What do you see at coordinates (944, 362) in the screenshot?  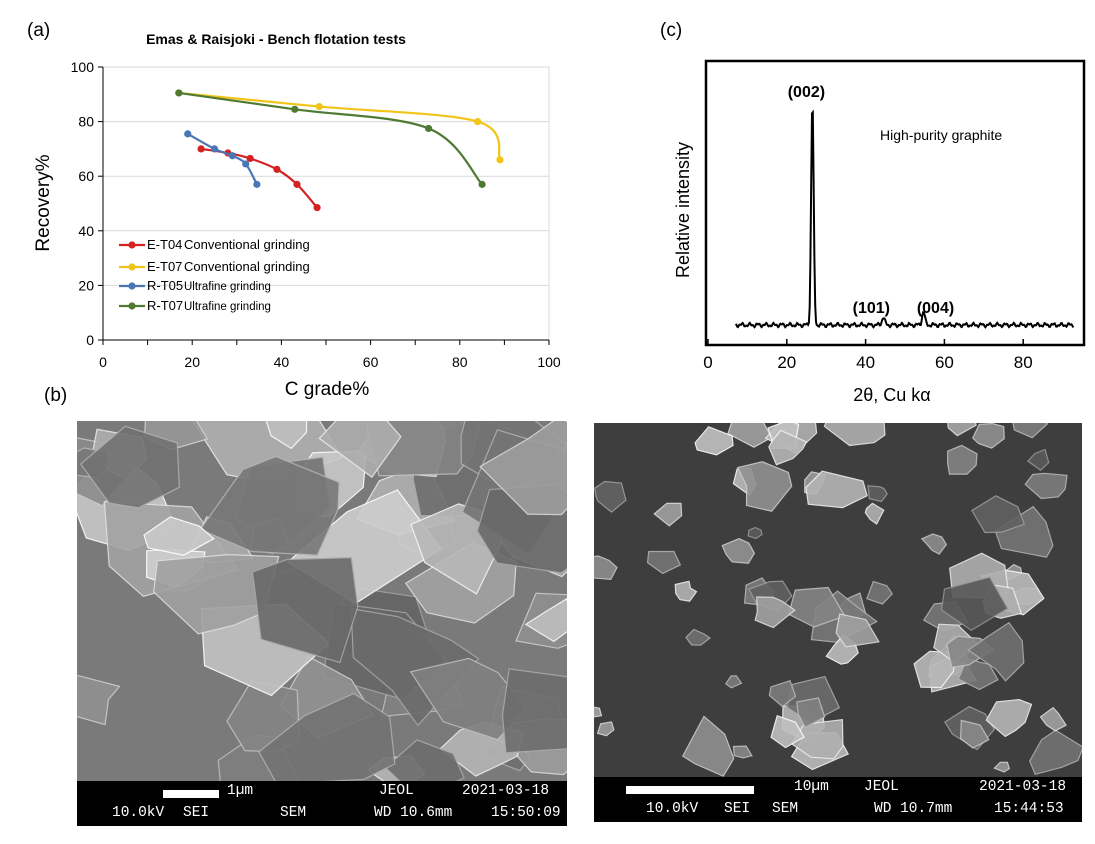 I see `xrd-tick-label: 60` at bounding box center [944, 362].